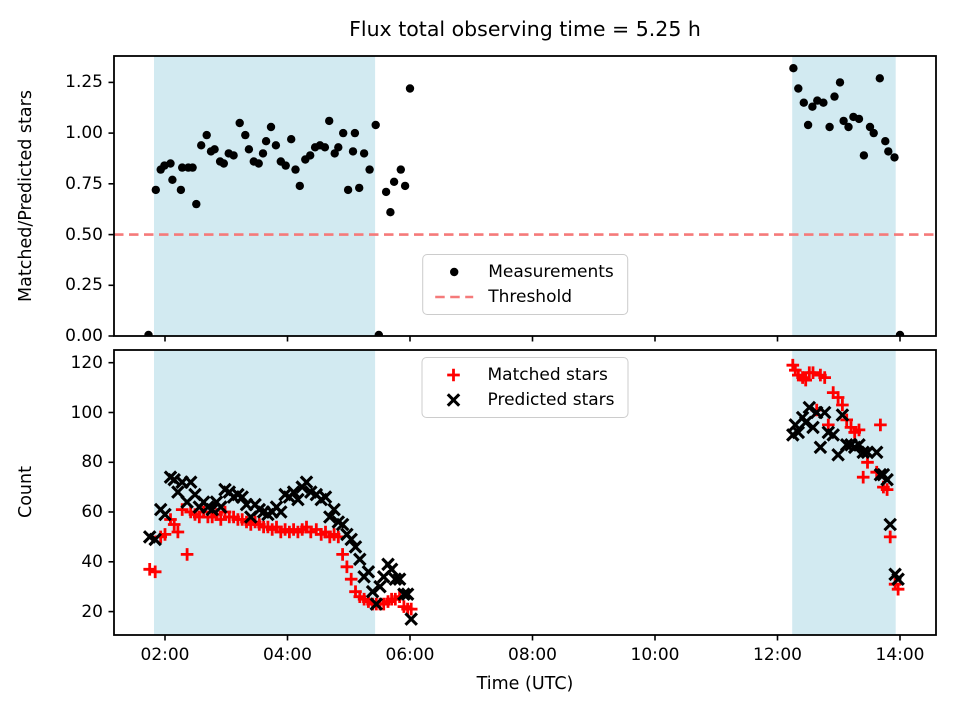 The height and width of the screenshot is (720, 960). I want to click on legend-bottom: Matched stars Predicted stars, so click(525, 387).